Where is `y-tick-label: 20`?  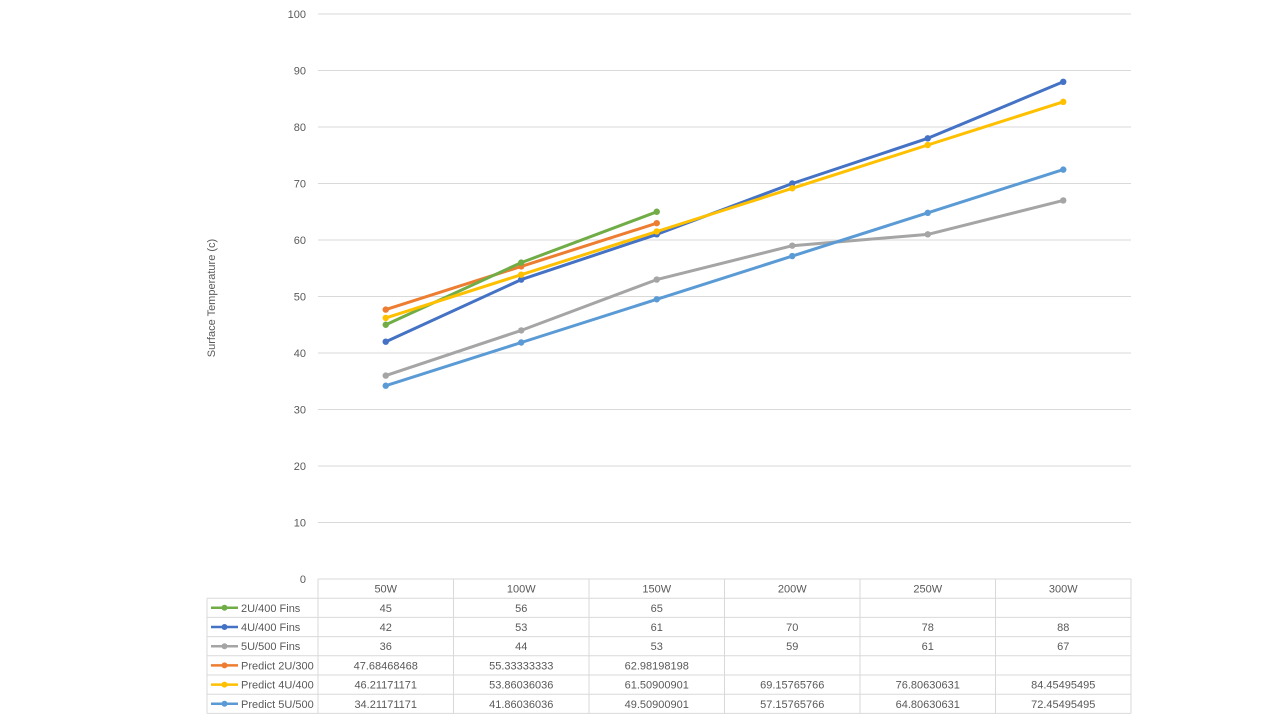
y-tick-label: 20 is located at coordinates (300, 467).